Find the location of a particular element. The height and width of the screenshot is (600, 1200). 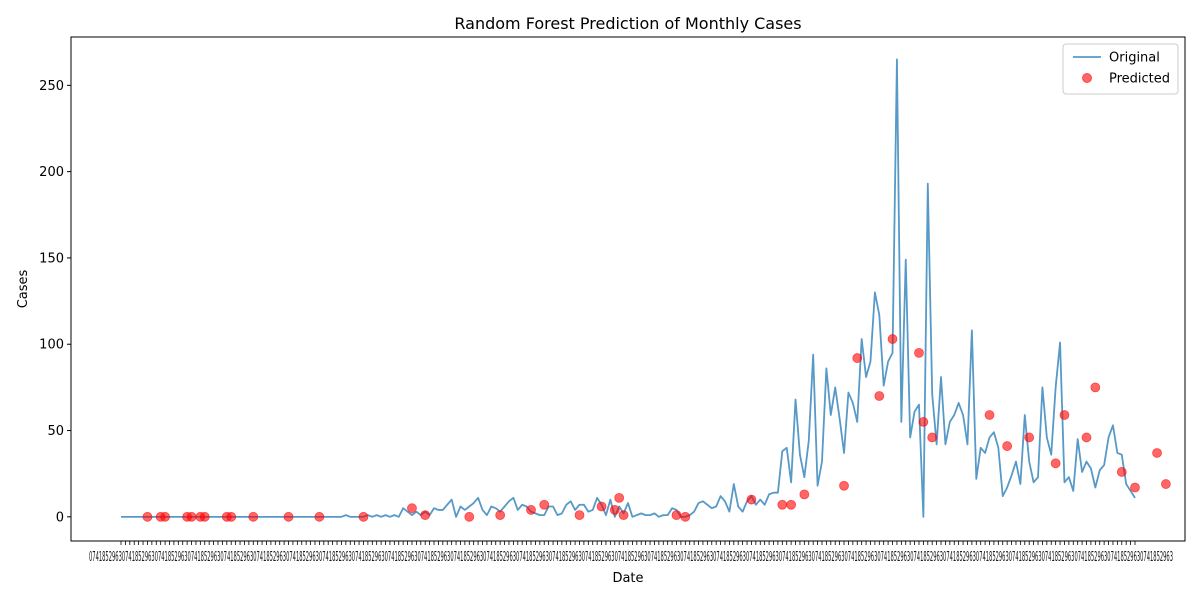

y-tick-label: 100 is located at coordinates (51, 345).